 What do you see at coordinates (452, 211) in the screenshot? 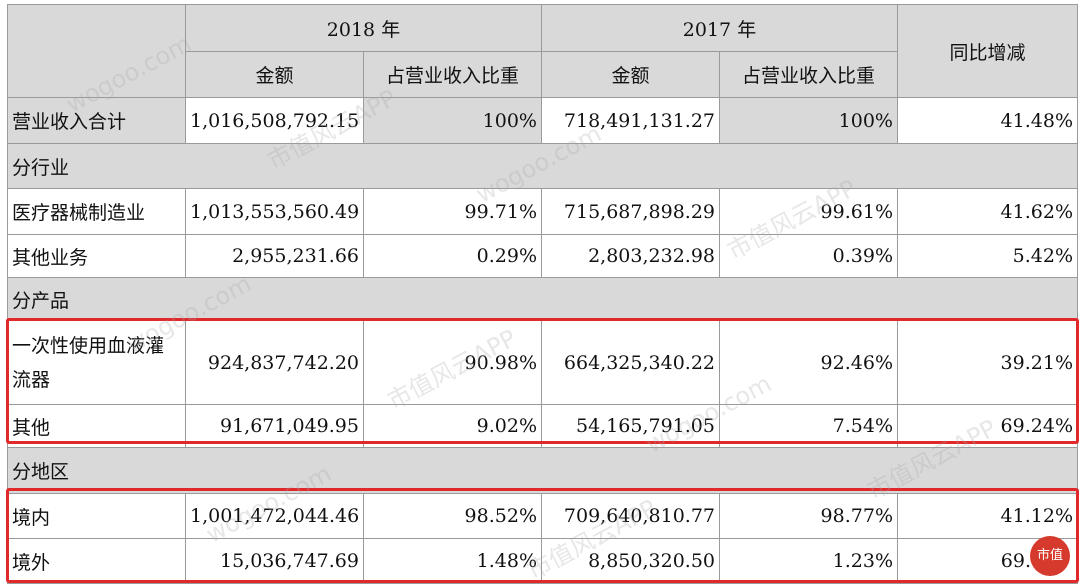
I see `cell-share-2018: 99.71%` at bounding box center [452, 211].